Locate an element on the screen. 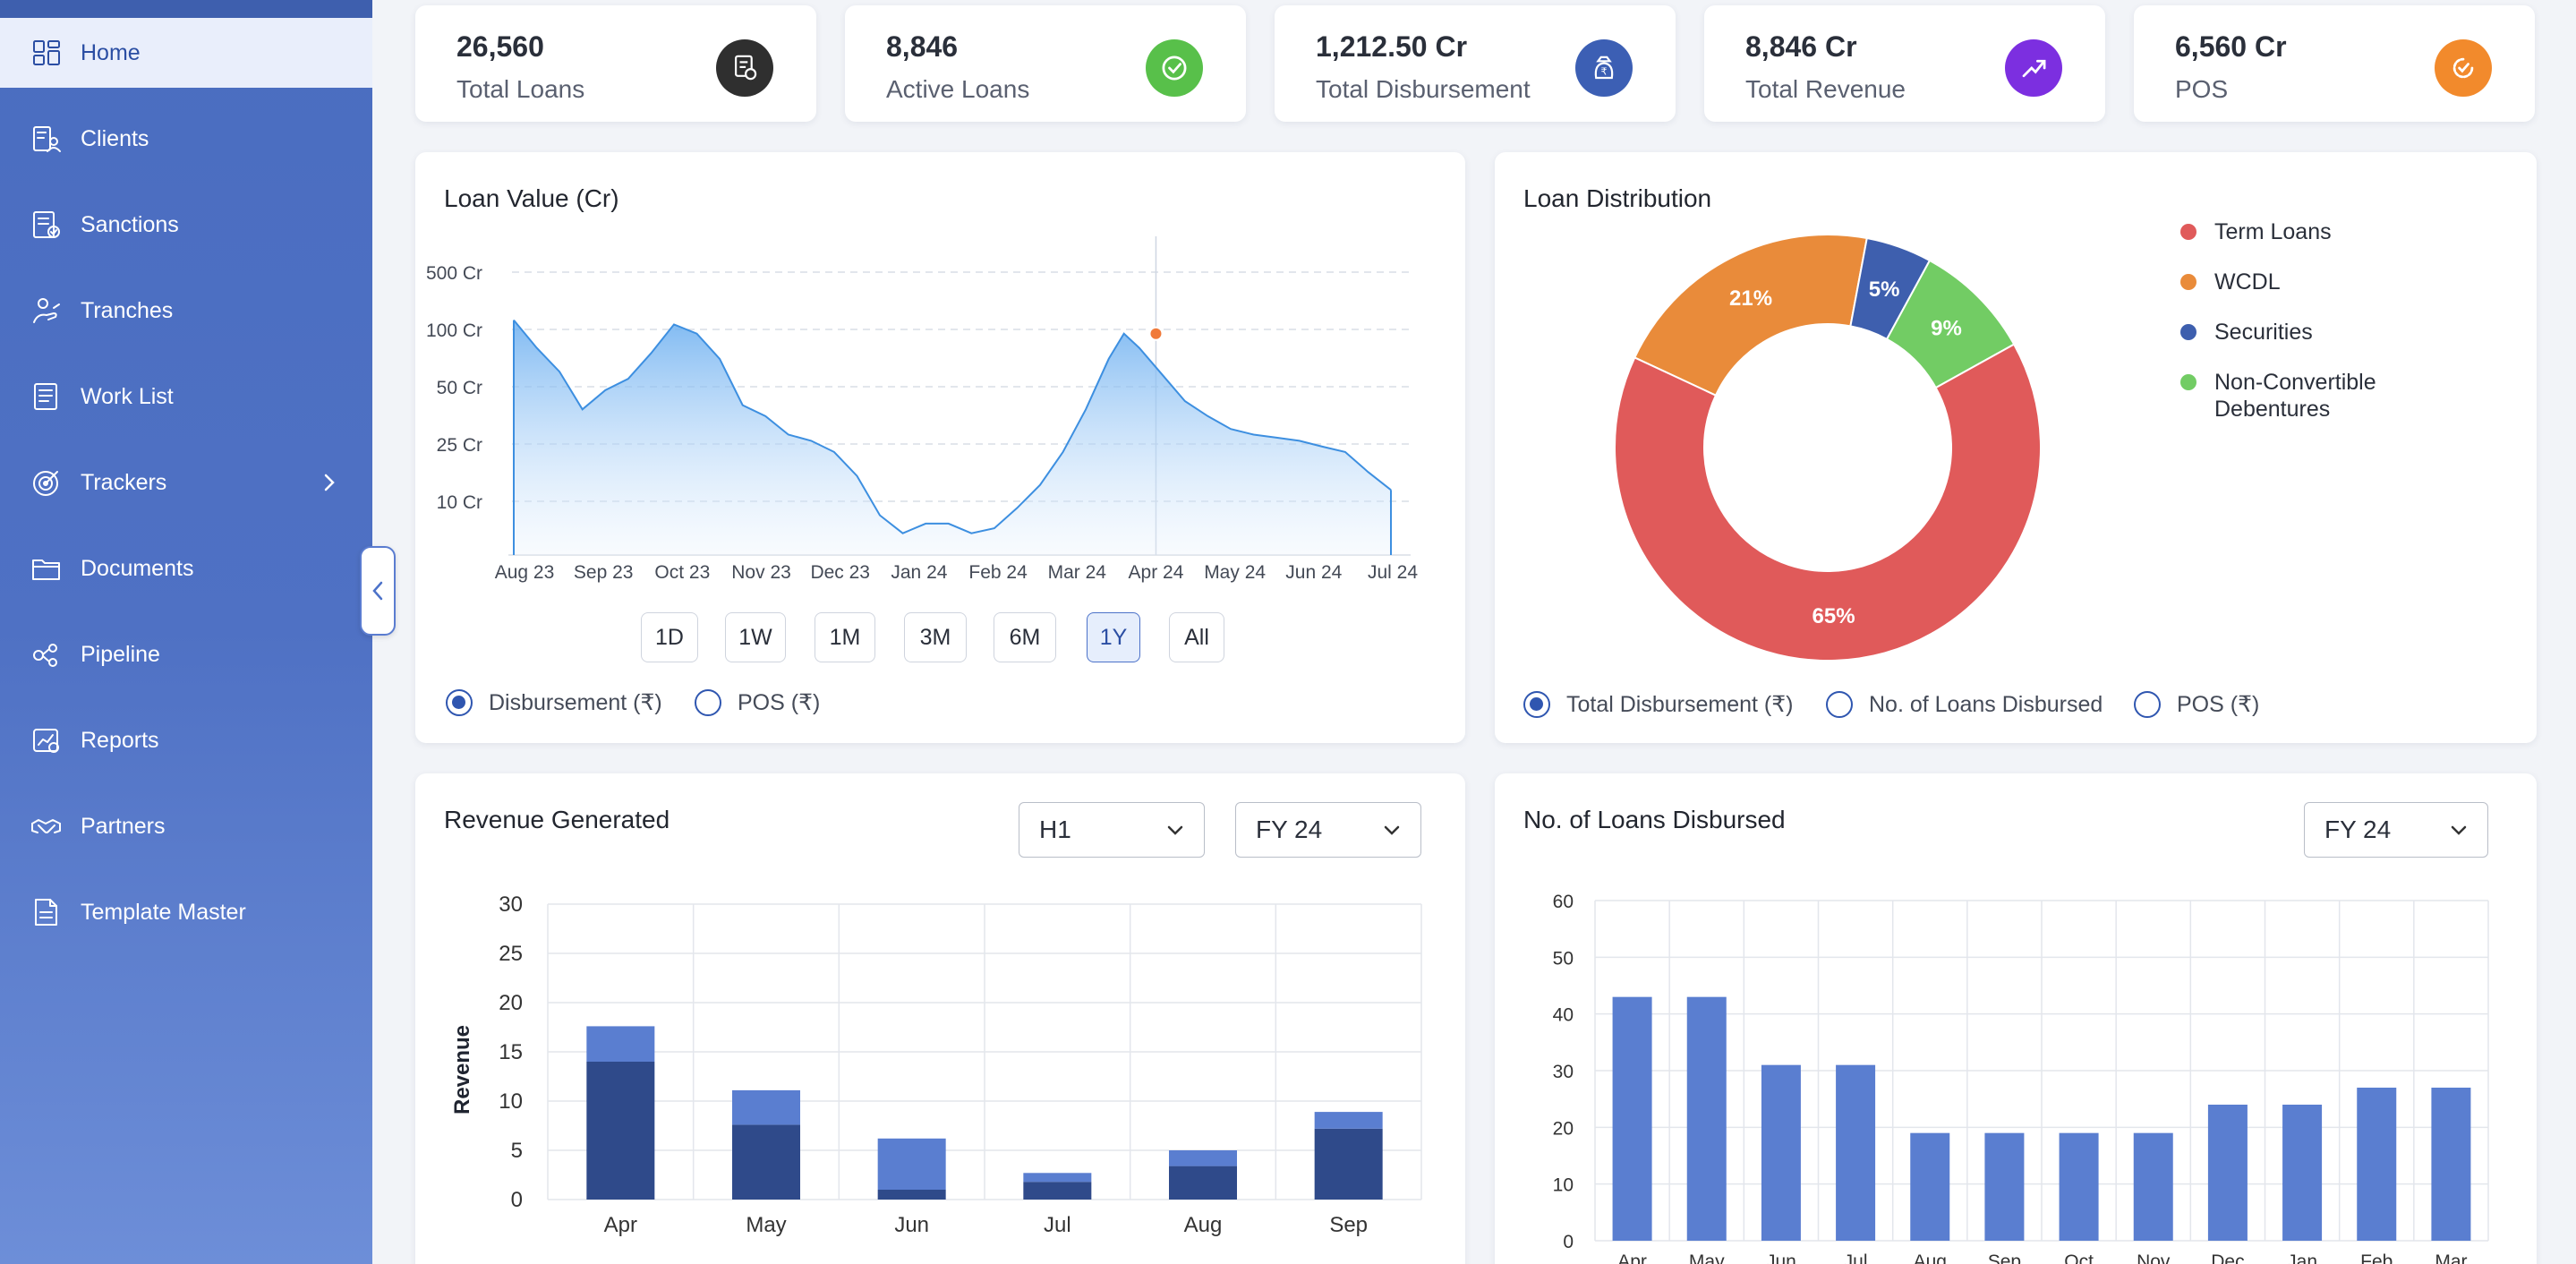 The image size is (2576, 1264). trackers-icon is located at coordinates (46, 482).